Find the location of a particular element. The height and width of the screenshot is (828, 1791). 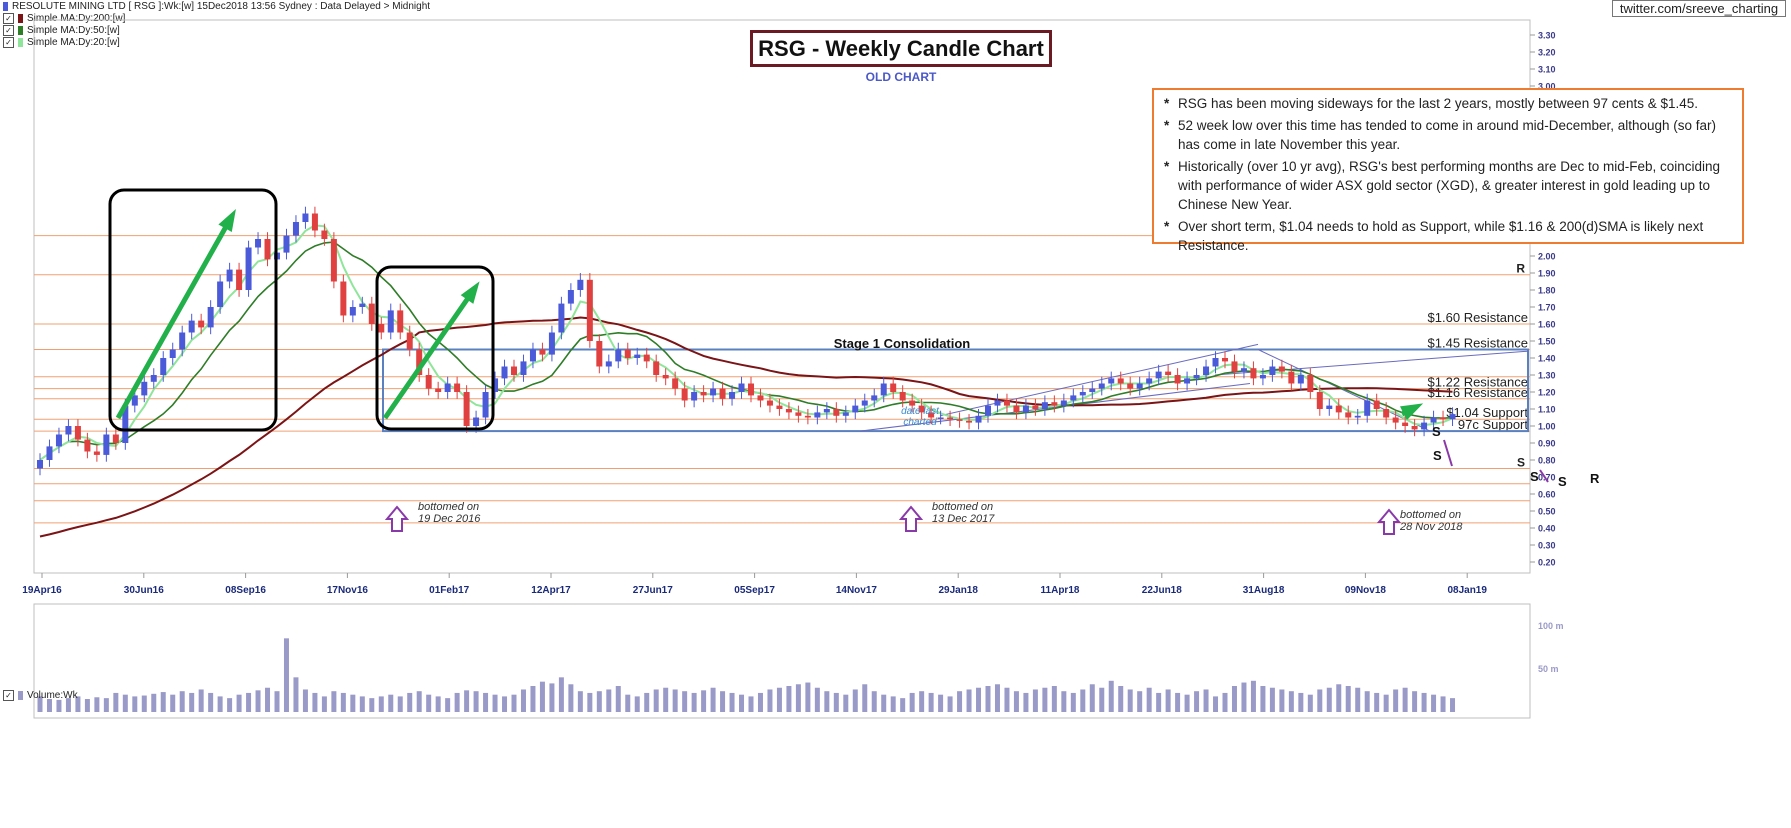

y-tick-label: 1.60 is located at coordinates (1547, 325).